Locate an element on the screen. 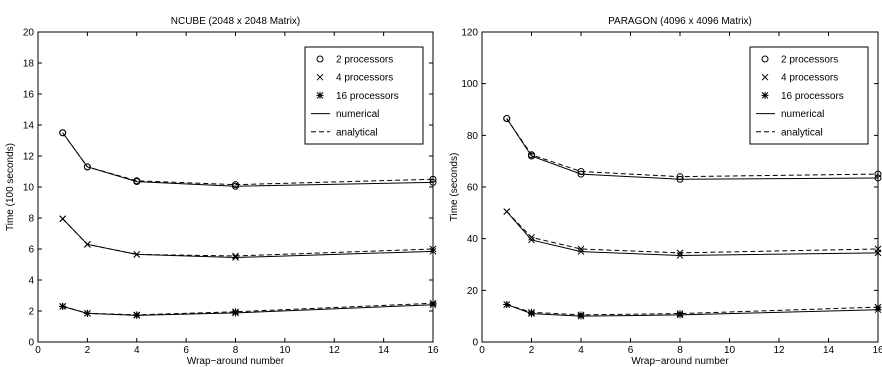  legend-item: 4 processors is located at coordinates (354, 78).